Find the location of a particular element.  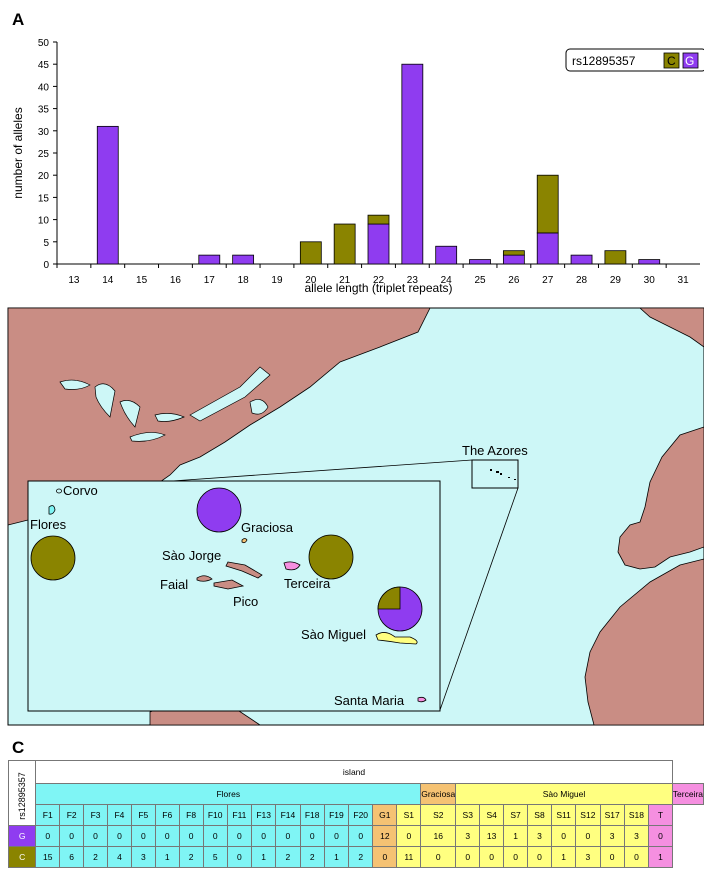

sample-header: F14 is located at coordinates (288, 815).